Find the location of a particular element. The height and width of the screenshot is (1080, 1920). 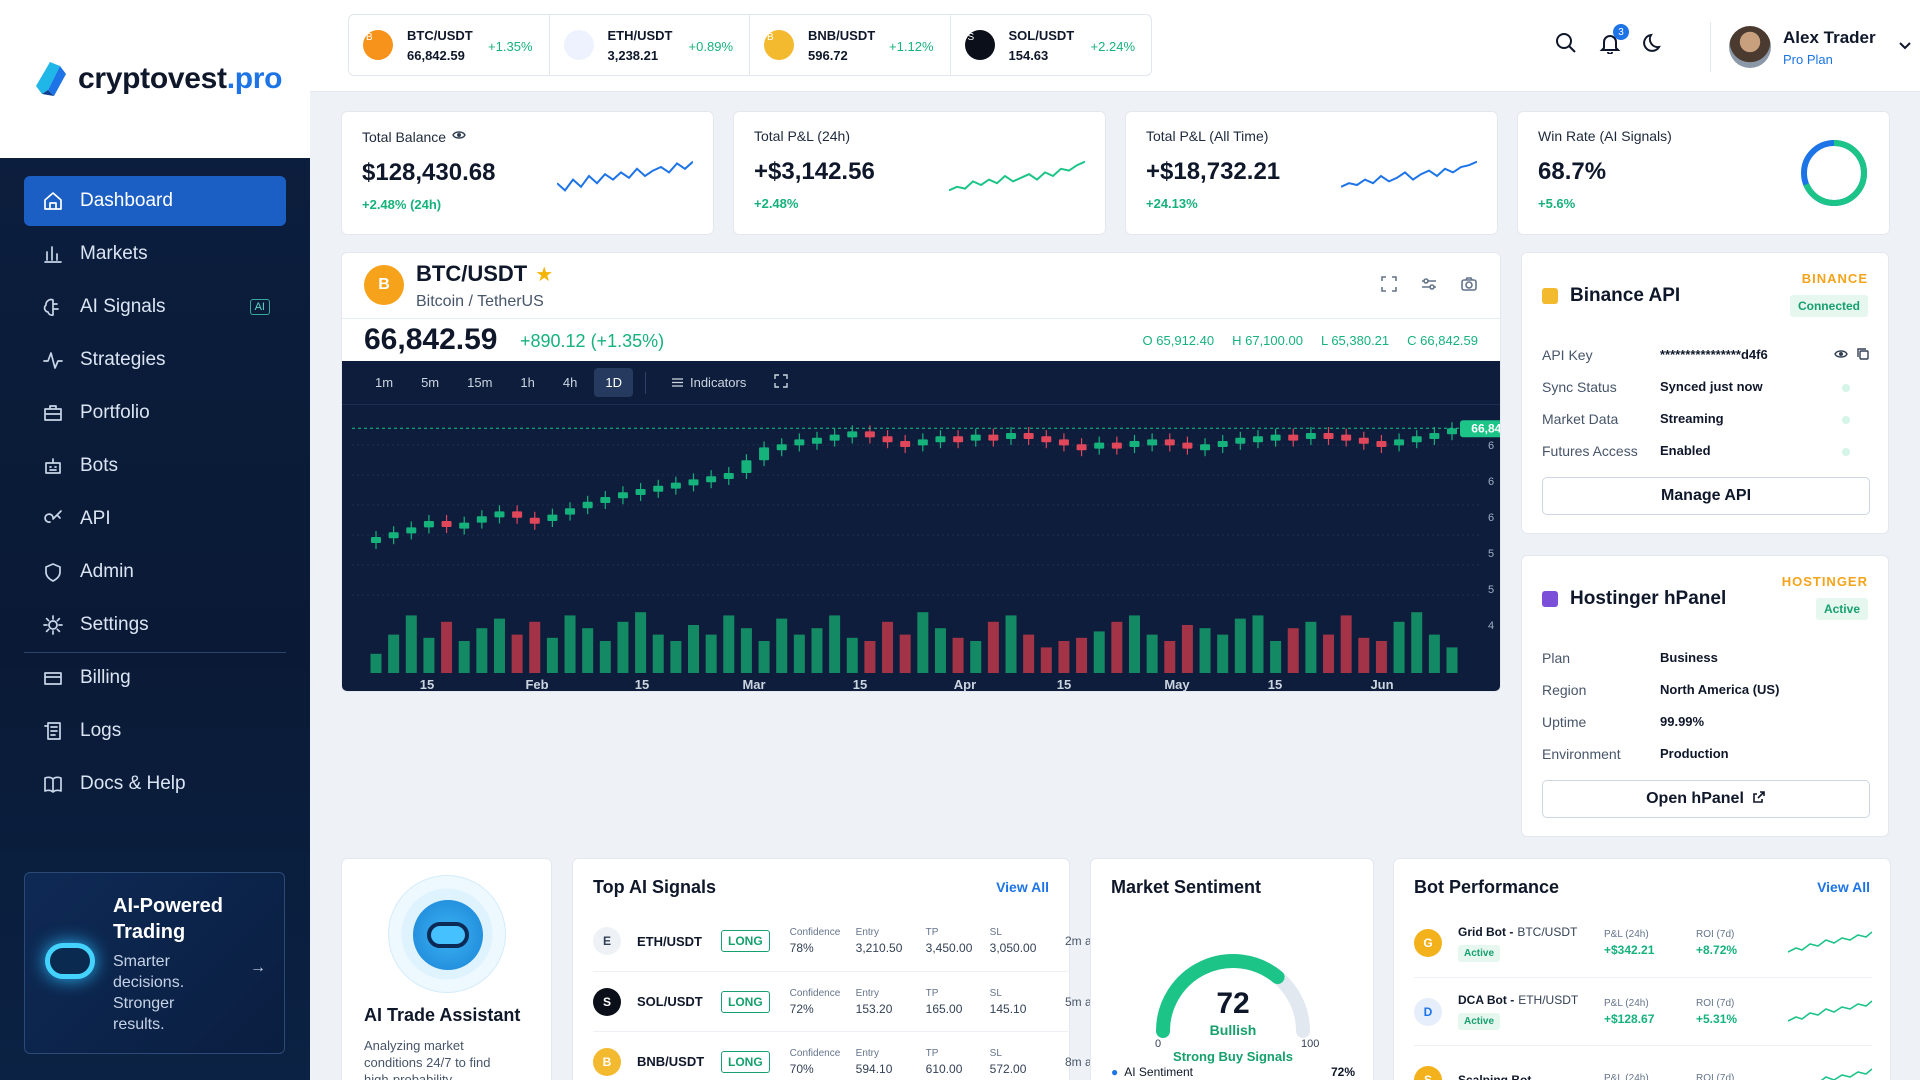

ticker-change: +1.12% is located at coordinates (911, 46).